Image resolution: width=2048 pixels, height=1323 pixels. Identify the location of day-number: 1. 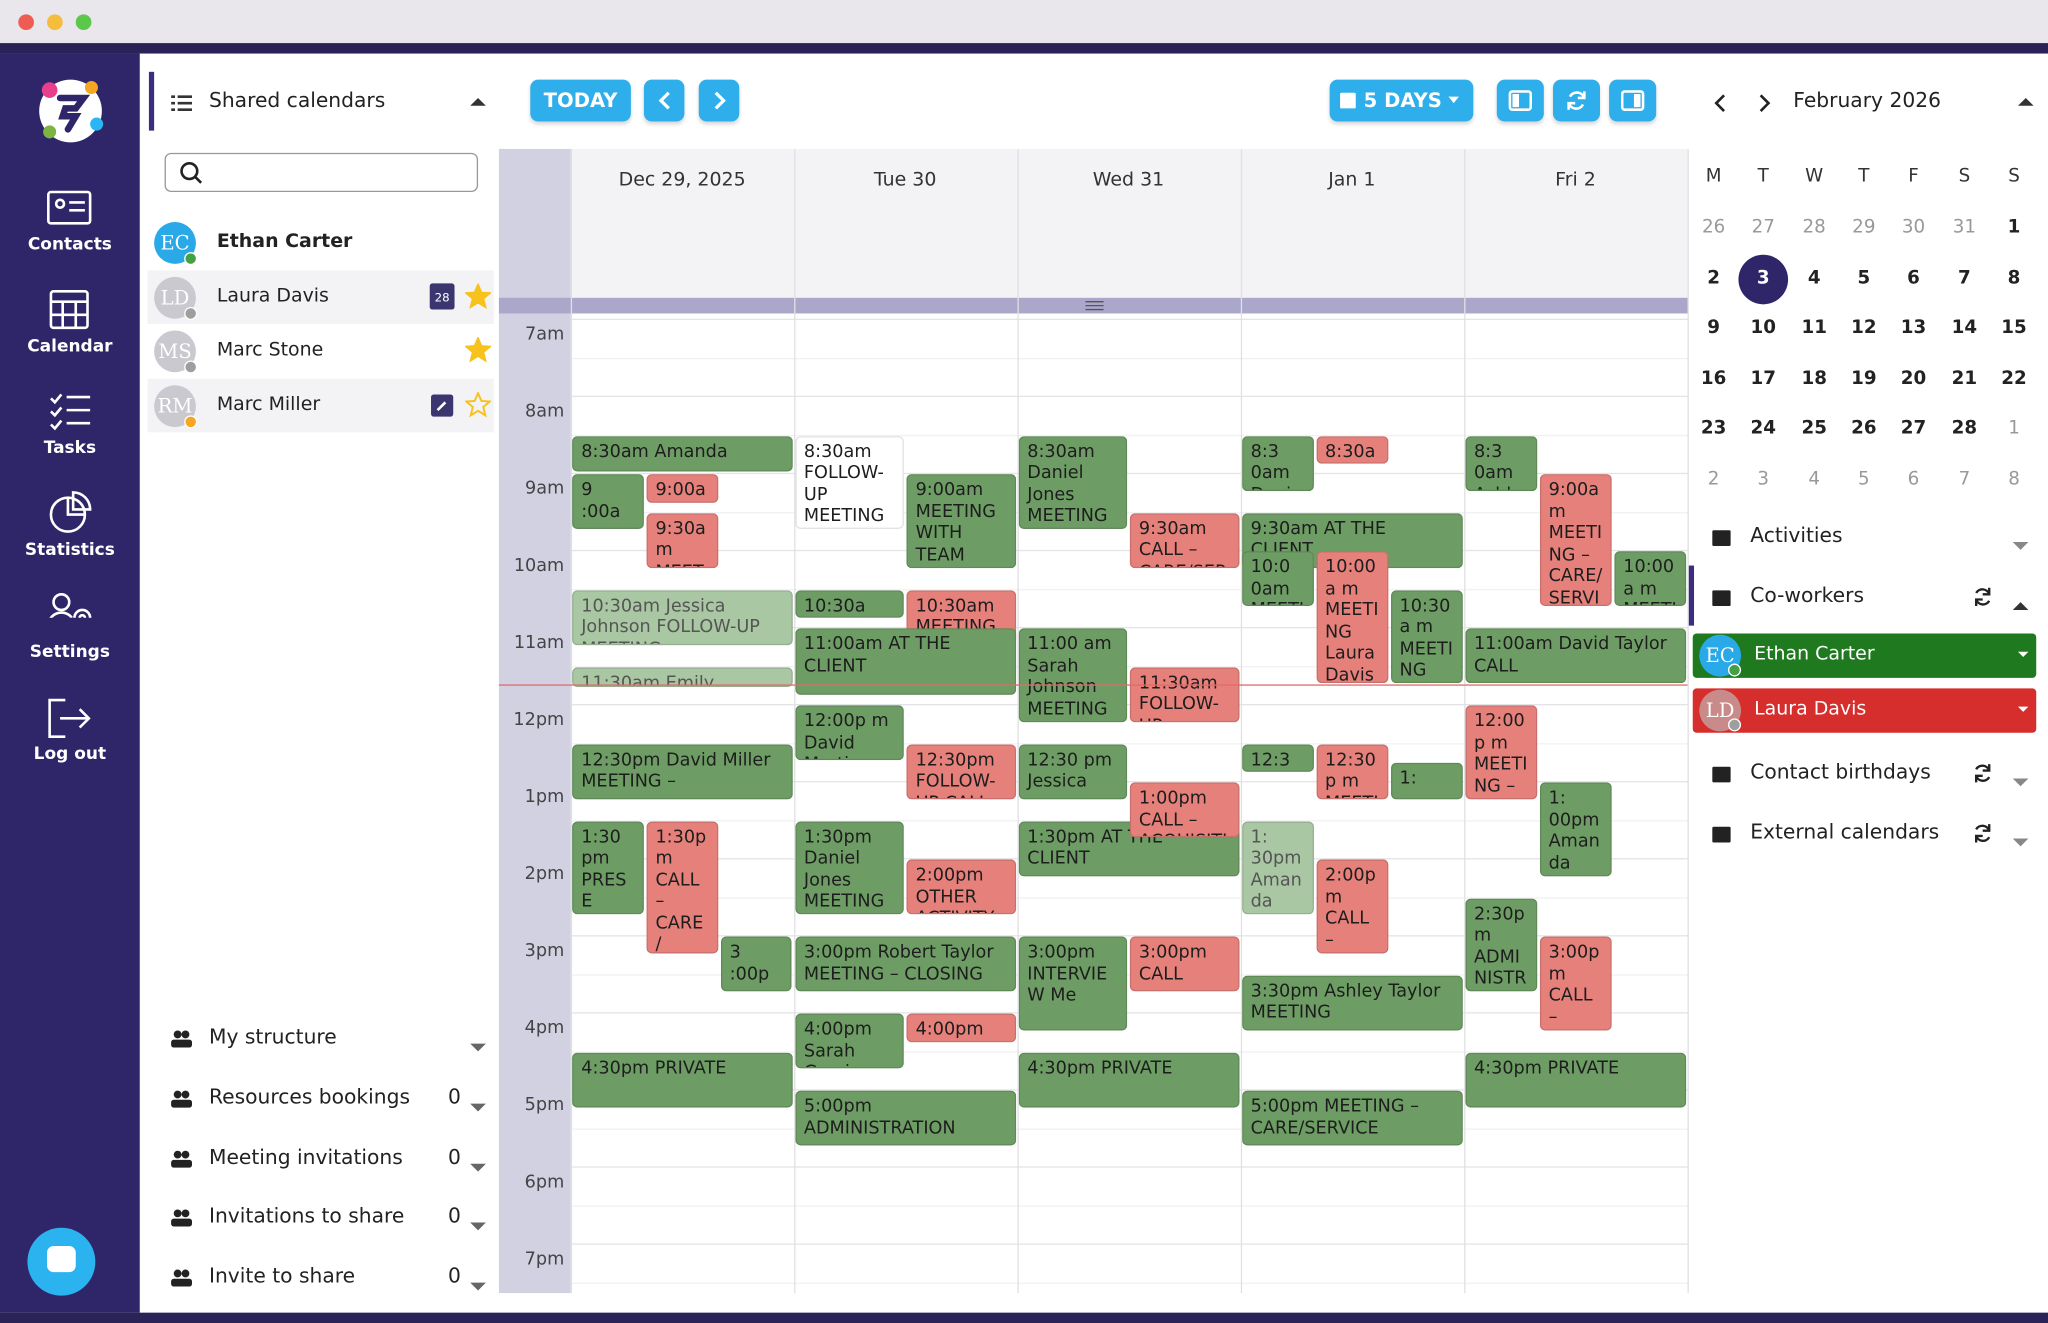
(2014, 429).